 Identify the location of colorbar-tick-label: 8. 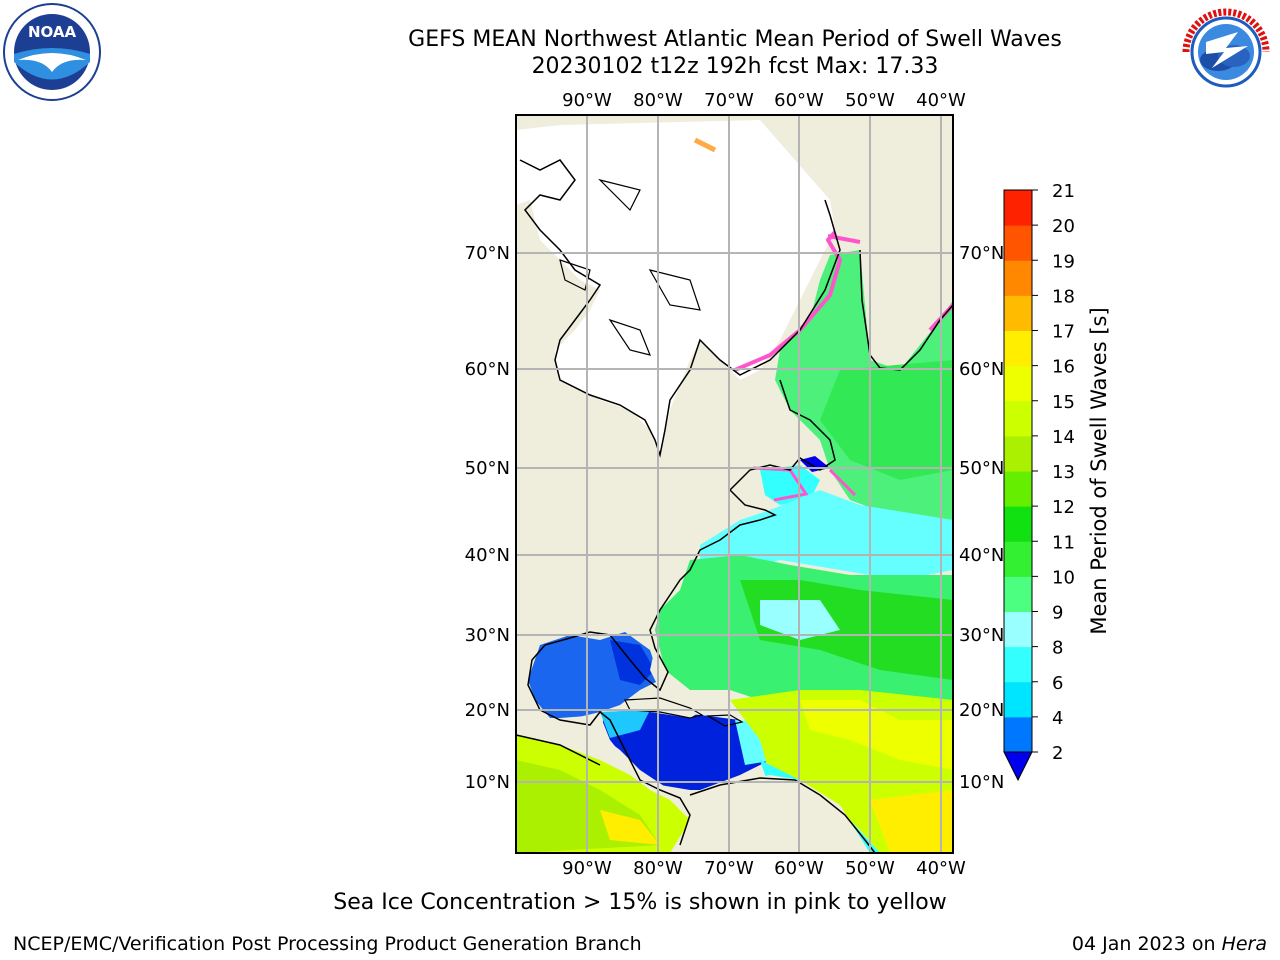
(1057, 648).